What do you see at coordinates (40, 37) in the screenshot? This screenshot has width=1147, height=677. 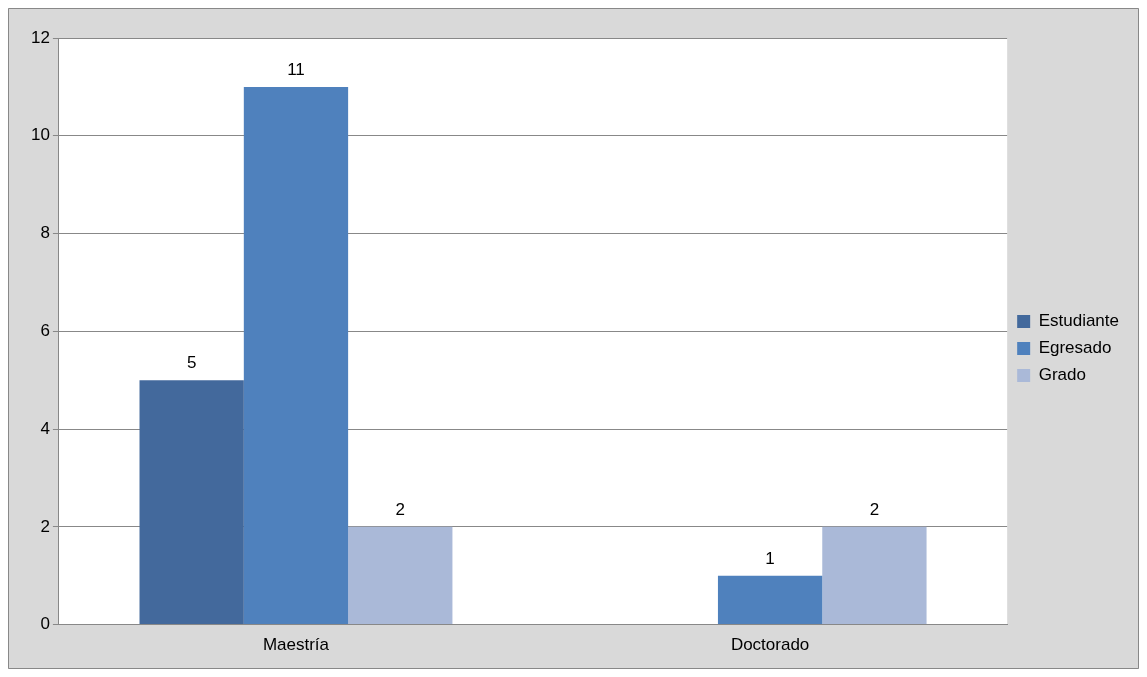 I see `y-tick-label: 12` at bounding box center [40, 37].